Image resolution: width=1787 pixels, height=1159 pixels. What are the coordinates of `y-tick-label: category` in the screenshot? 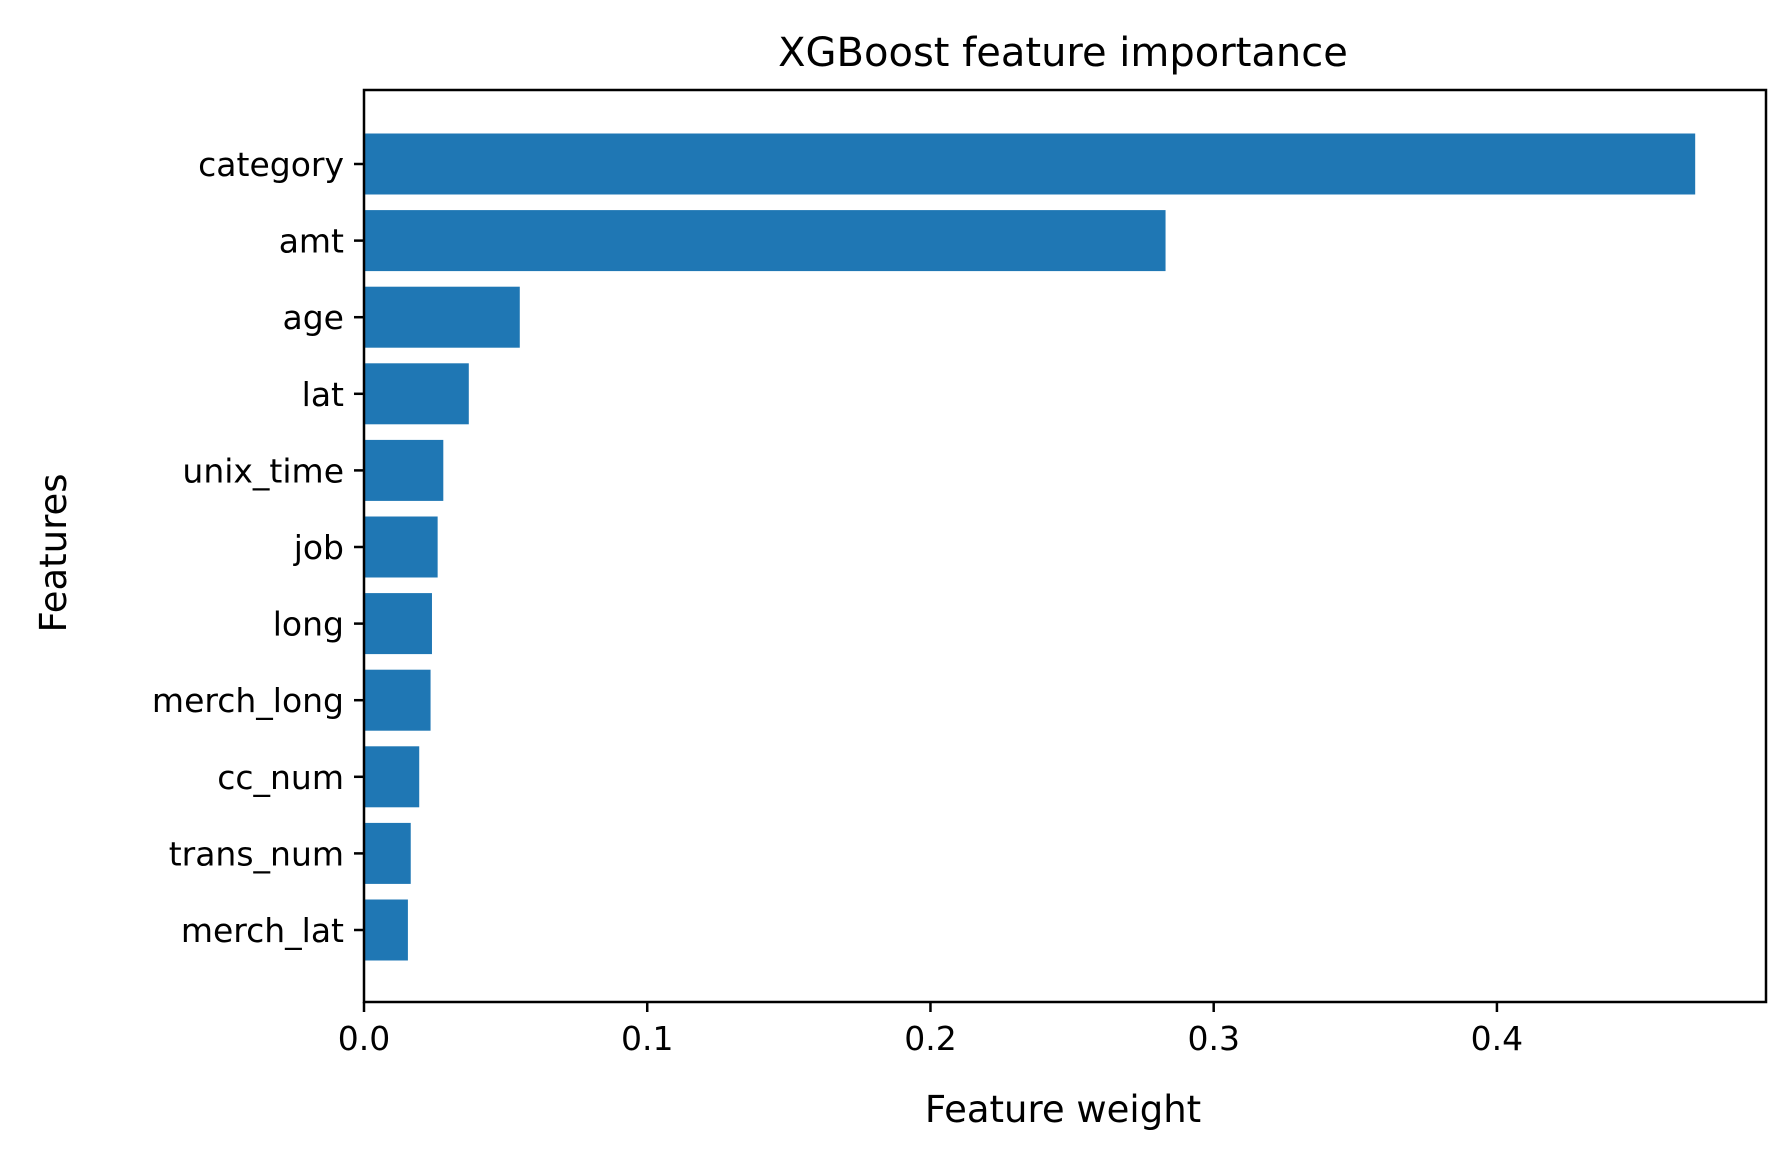 It's located at (271, 164).